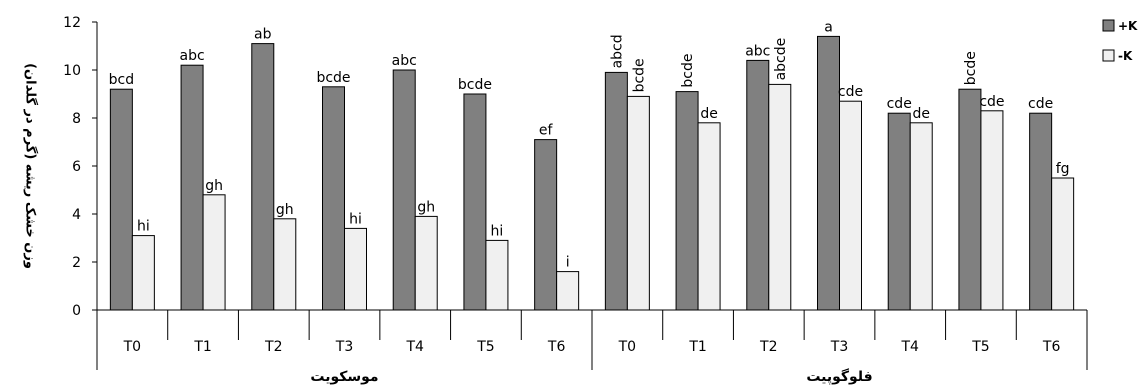  What do you see at coordinates (344, 377) in the screenshot?
I see `group-label: موسکویت` at bounding box center [344, 377].